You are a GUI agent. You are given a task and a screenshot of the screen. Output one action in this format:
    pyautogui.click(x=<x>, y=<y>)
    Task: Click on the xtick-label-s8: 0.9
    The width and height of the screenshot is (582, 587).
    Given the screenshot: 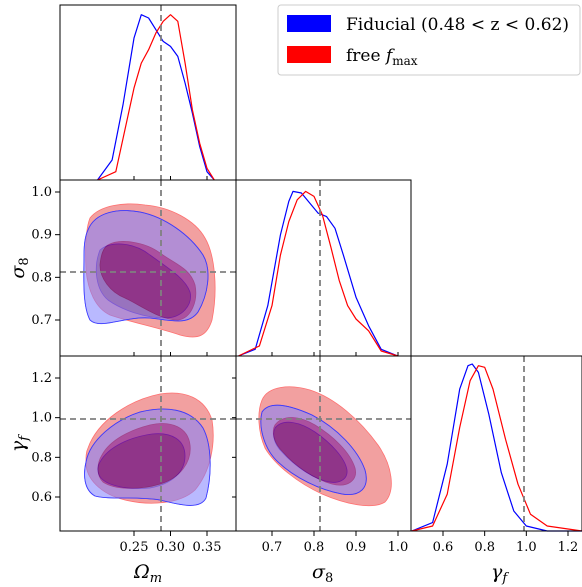 What is the action you would take?
    pyautogui.click(x=356, y=547)
    